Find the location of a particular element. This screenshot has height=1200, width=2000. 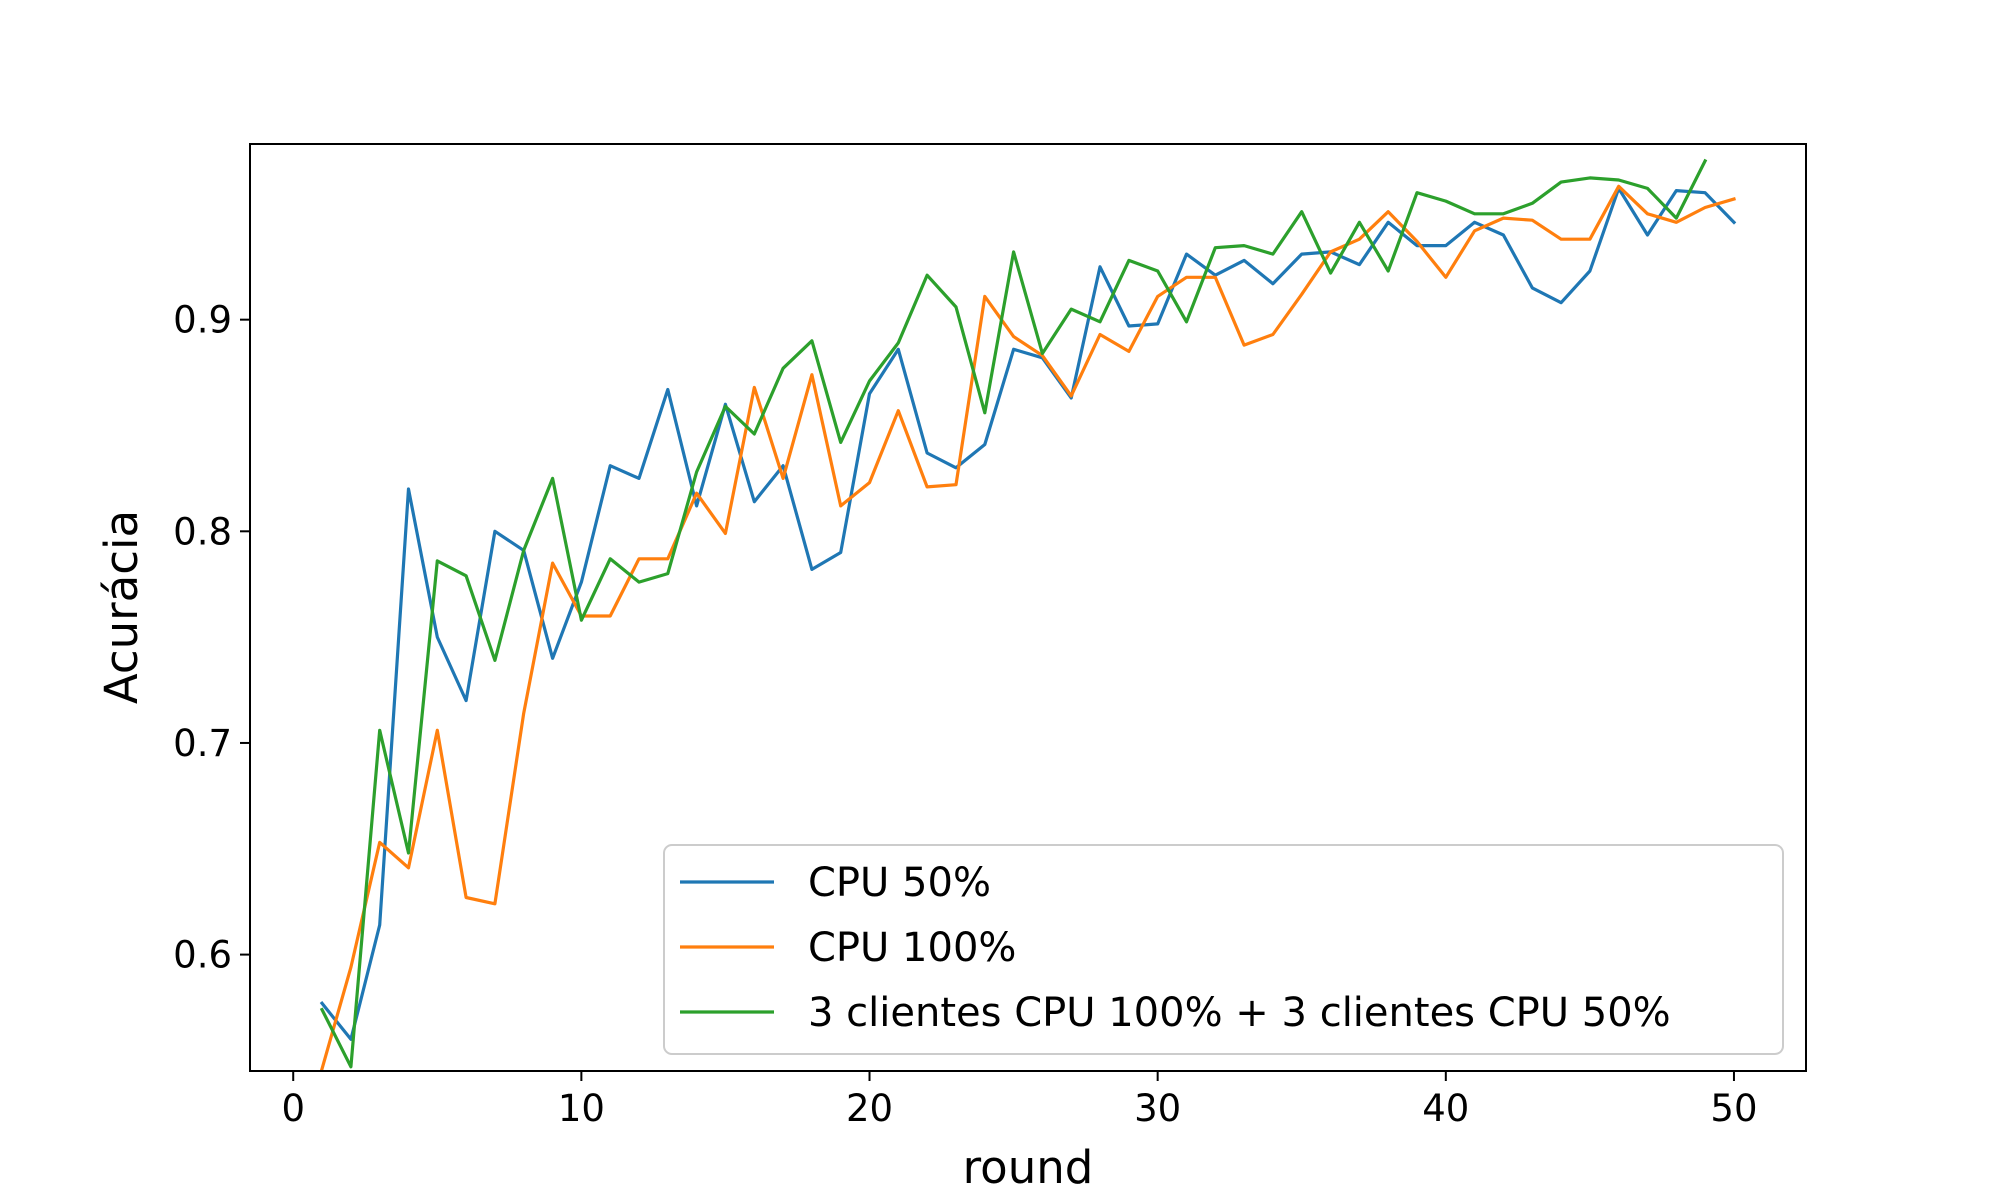

legend-box is located at coordinates (1223, 949).